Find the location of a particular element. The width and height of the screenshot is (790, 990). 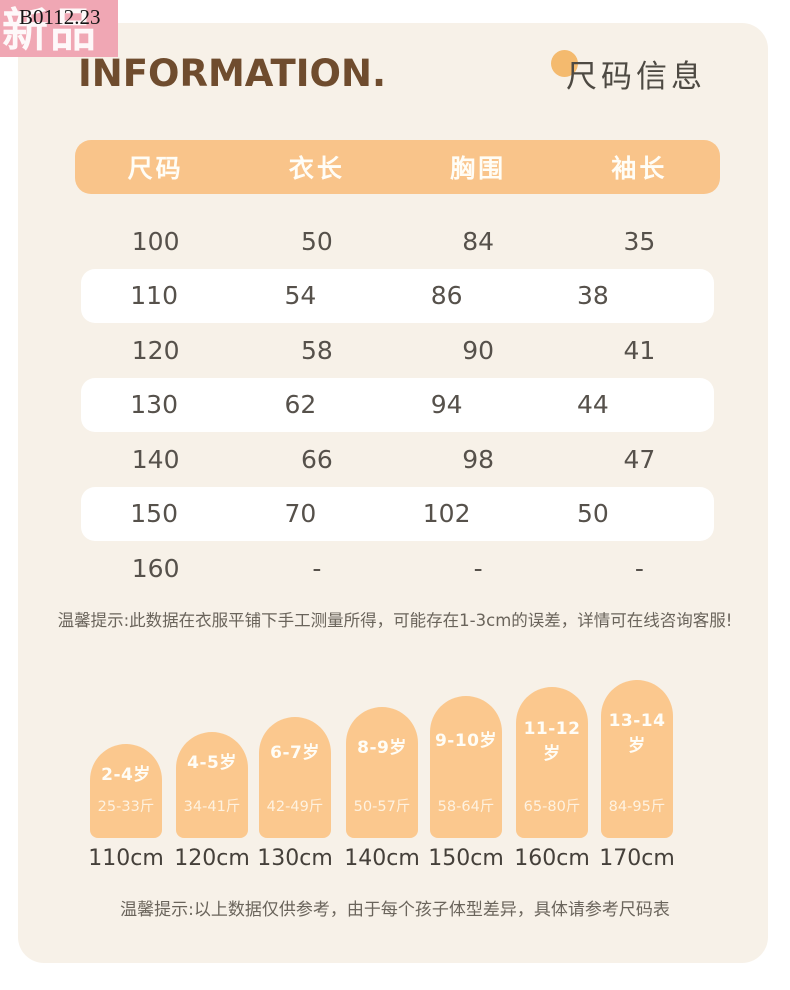

cell-length: 58 is located at coordinates (316, 350).